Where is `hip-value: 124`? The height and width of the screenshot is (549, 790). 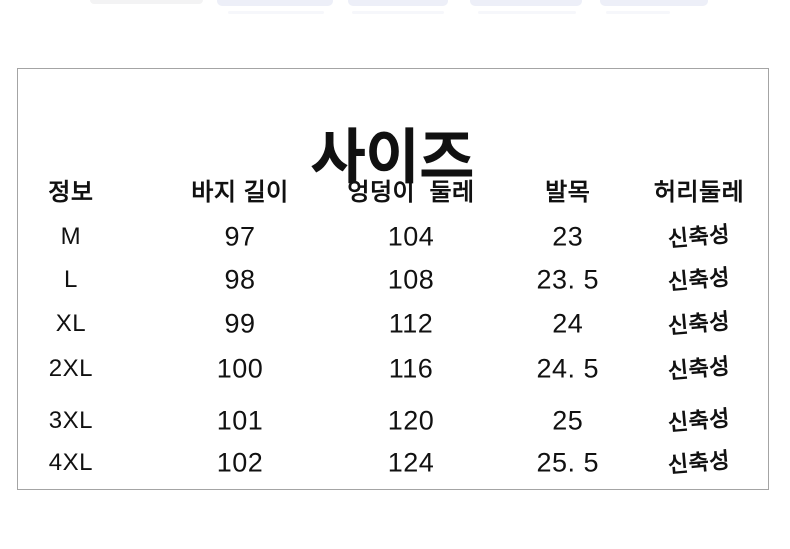 hip-value: 124 is located at coordinates (411, 462).